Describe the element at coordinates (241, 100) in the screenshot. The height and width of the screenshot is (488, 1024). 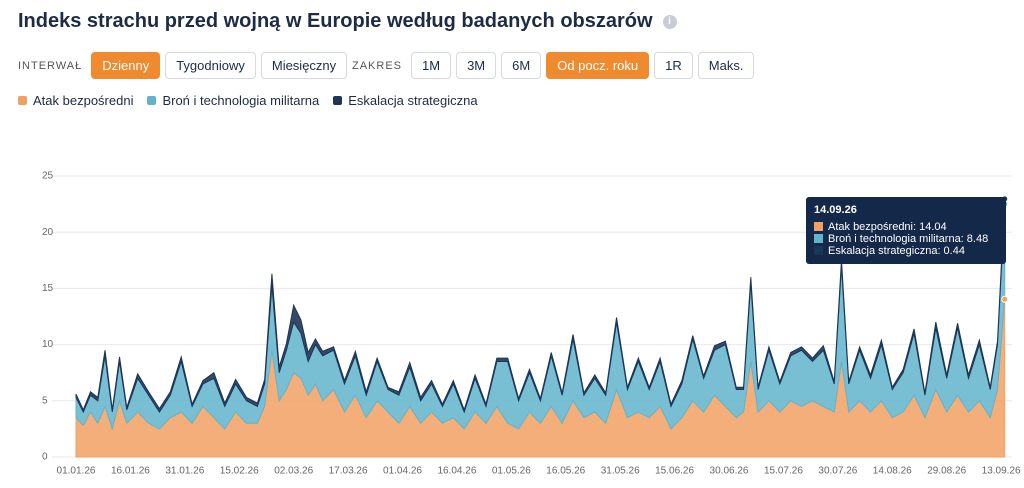
I see `legend-label: Broń i technologia militarna` at that location.